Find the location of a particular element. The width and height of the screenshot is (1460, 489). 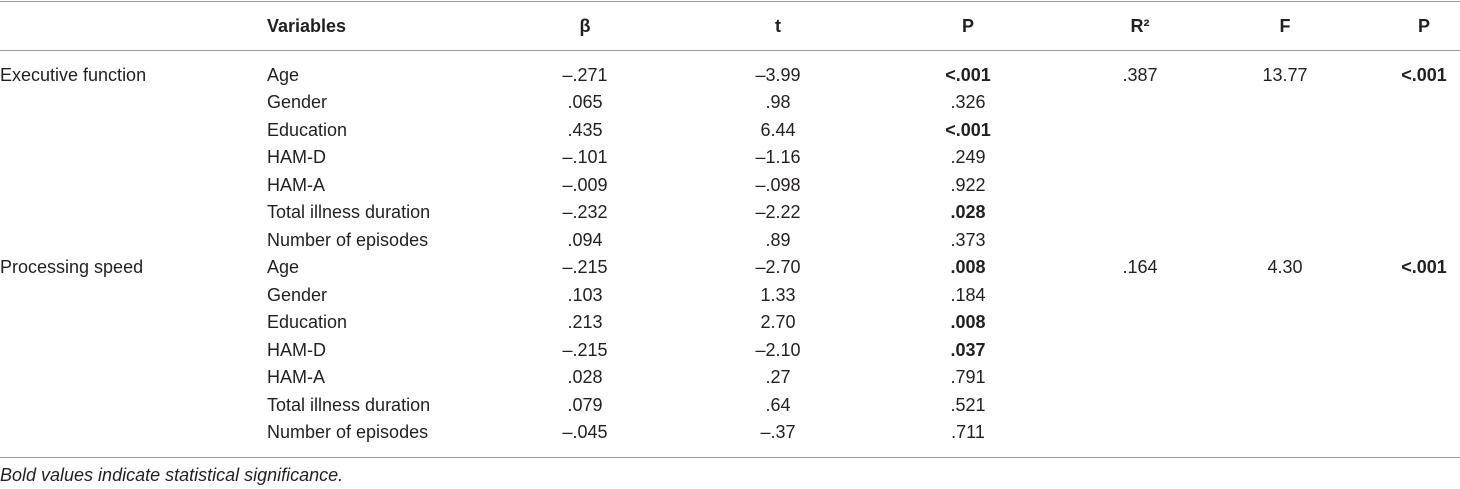

table-cell: .326 is located at coordinates (968, 102).